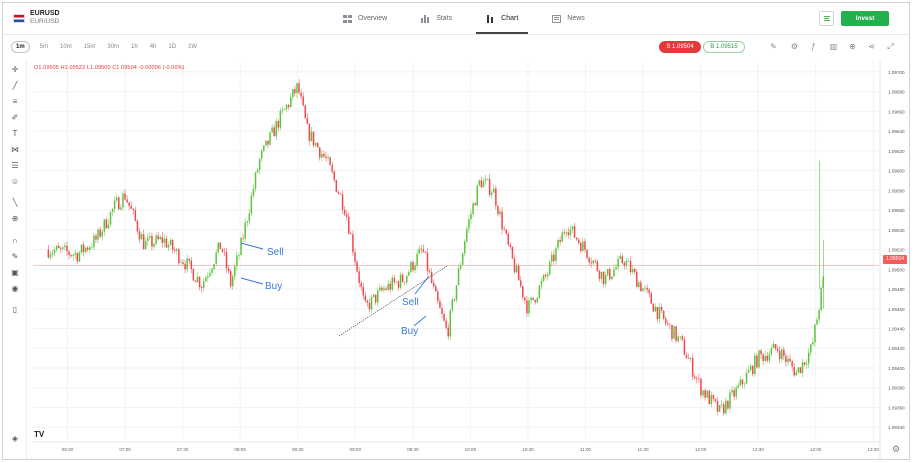  What do you see at coordinates (373, 18) in the screenshot?
I see `tab-overview-label: Overview` at bounding box center [373, 18].